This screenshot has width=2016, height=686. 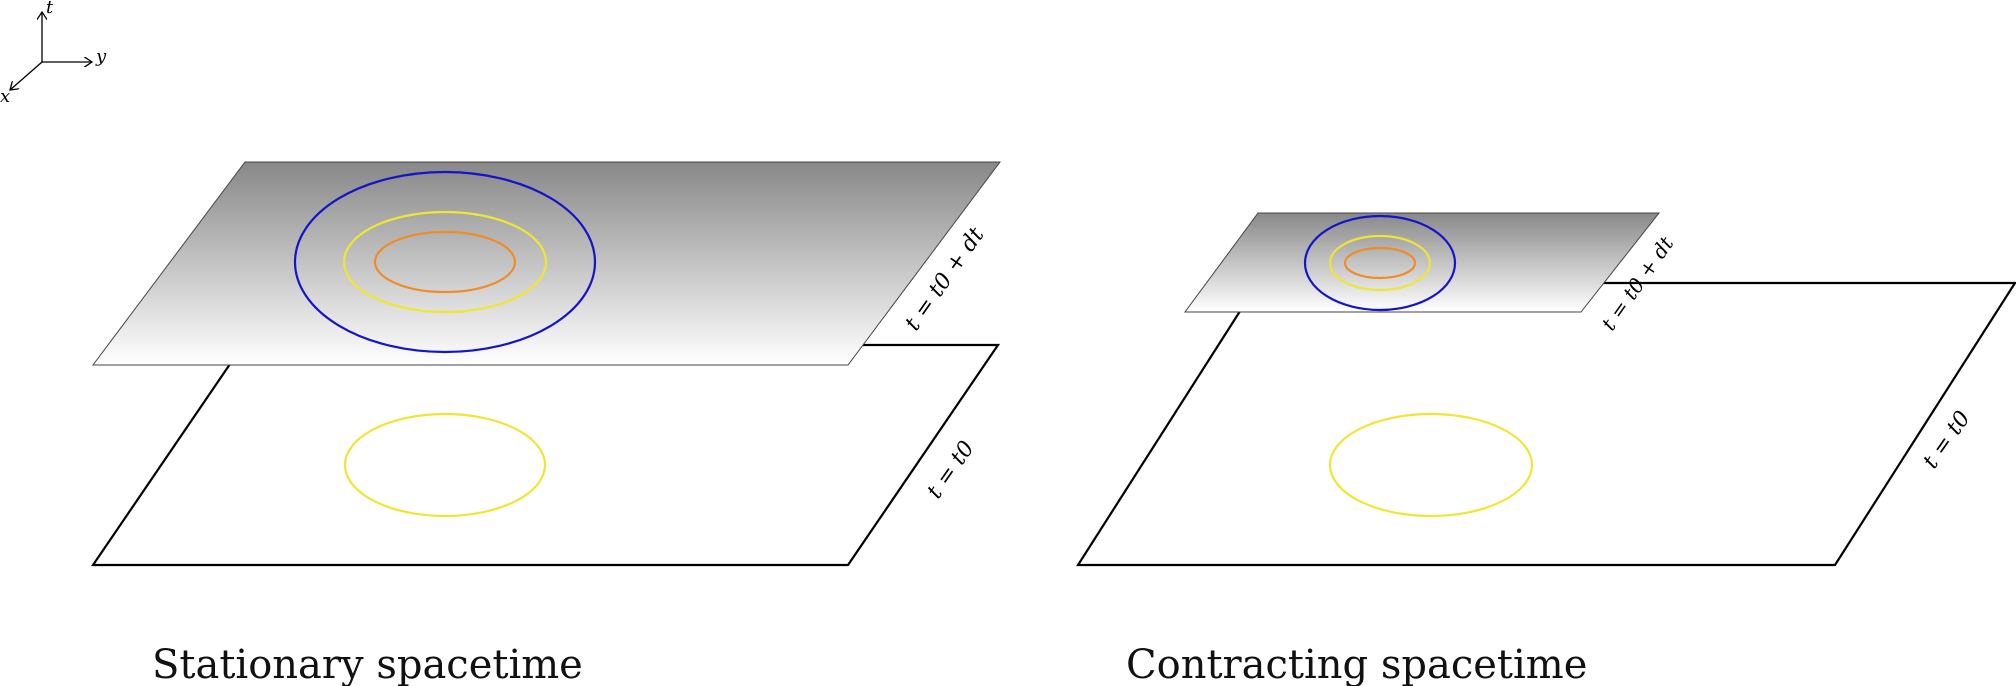 I want to click on panel-caption: Stationary spacetime, so click(x=367, y=664).